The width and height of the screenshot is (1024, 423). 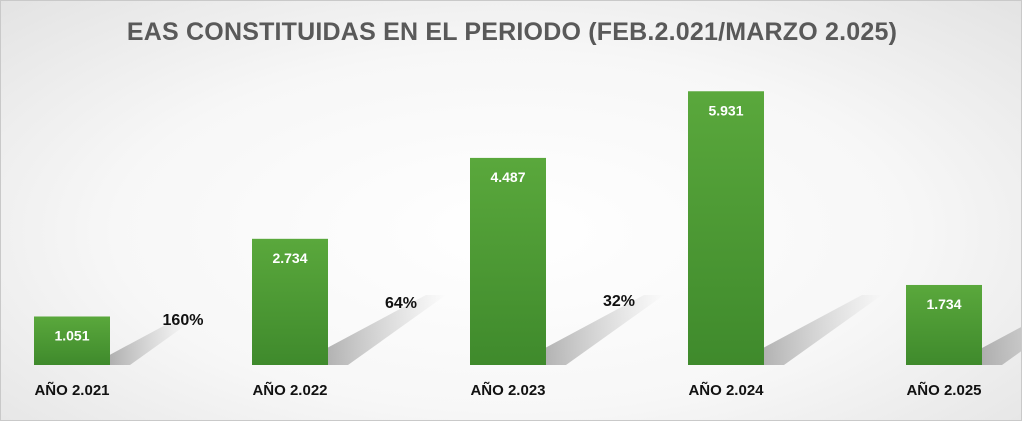 What do you see at coordinates (183, 320) in the screenshot?
I see `growth-annotation: 160%` at bounding box center [183, 320].